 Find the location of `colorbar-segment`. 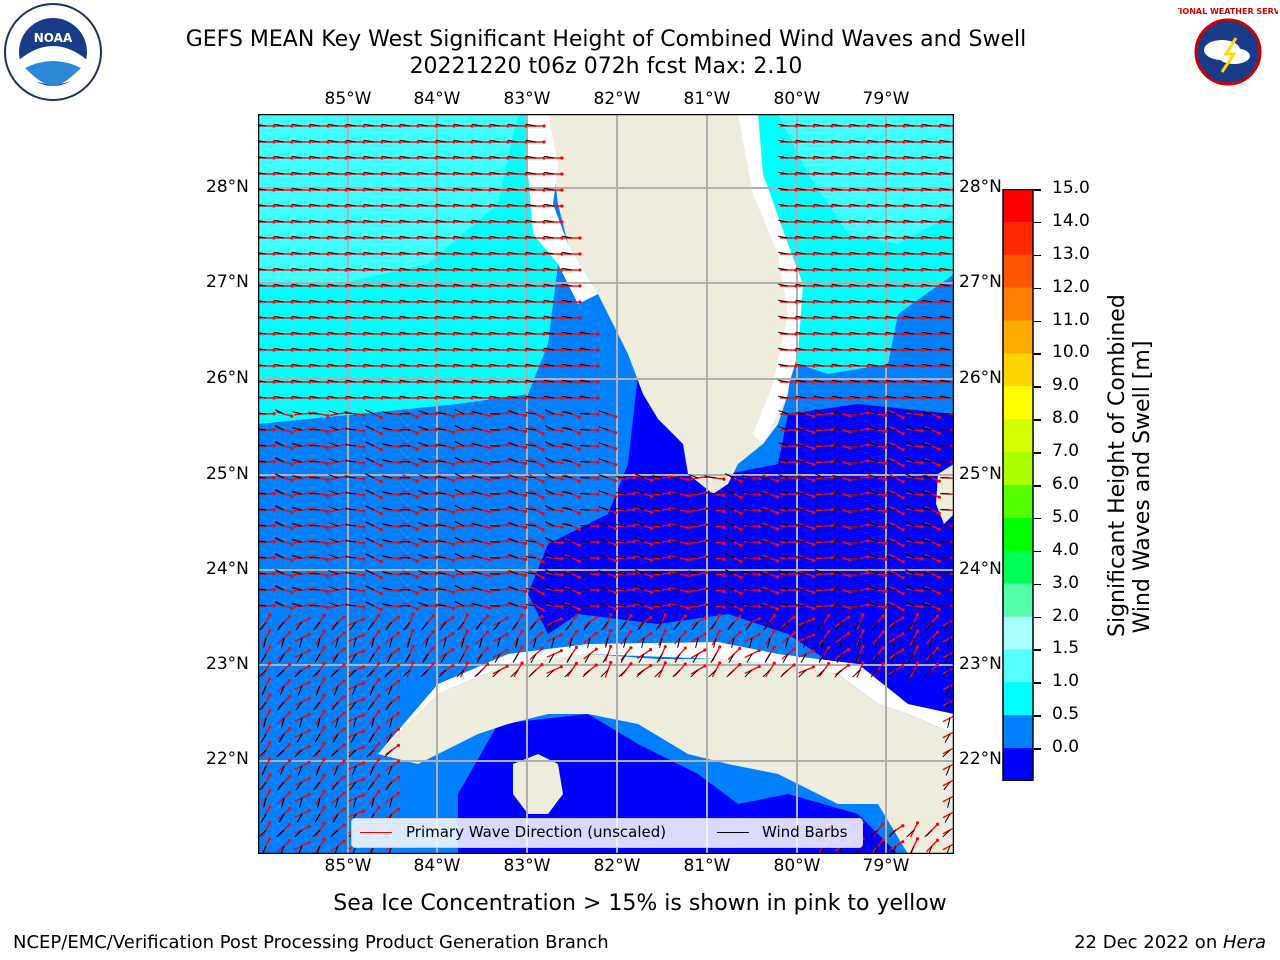

colorbar-segment is located at coordinates (1018, 633).